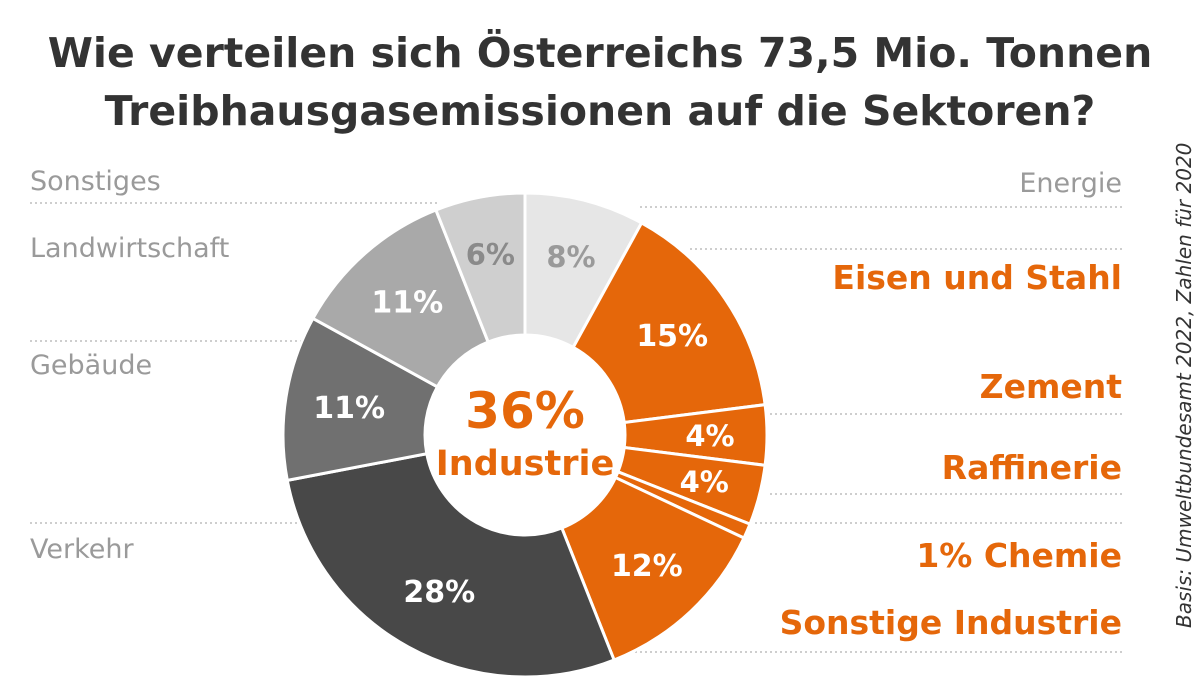 The width and height of the screenshot is (1200, 685). I want to click on center-value: 36%, so click(525, 411).